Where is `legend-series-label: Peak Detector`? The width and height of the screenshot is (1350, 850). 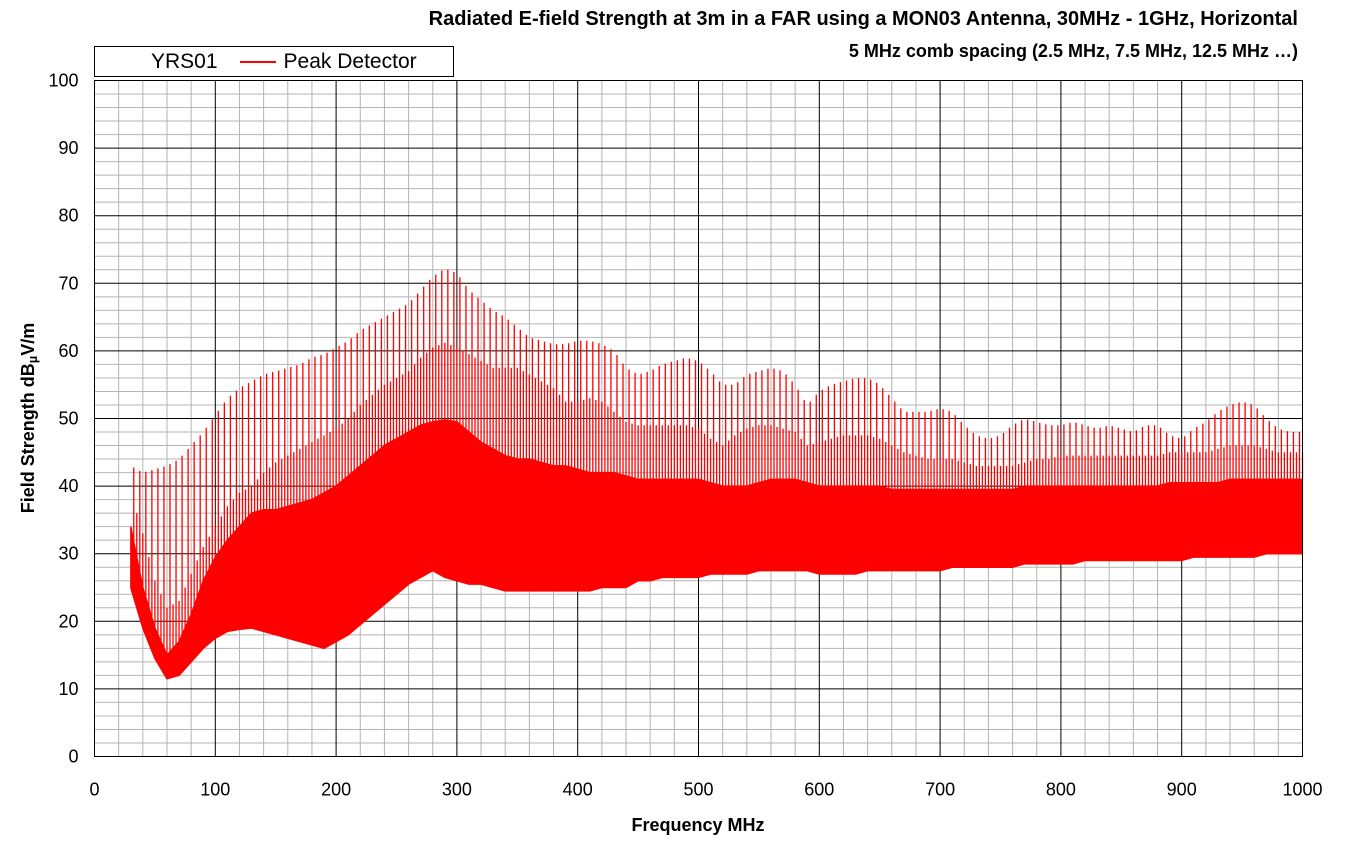
legend-series-label: Peak Detector is located at coordinates (350, 61).